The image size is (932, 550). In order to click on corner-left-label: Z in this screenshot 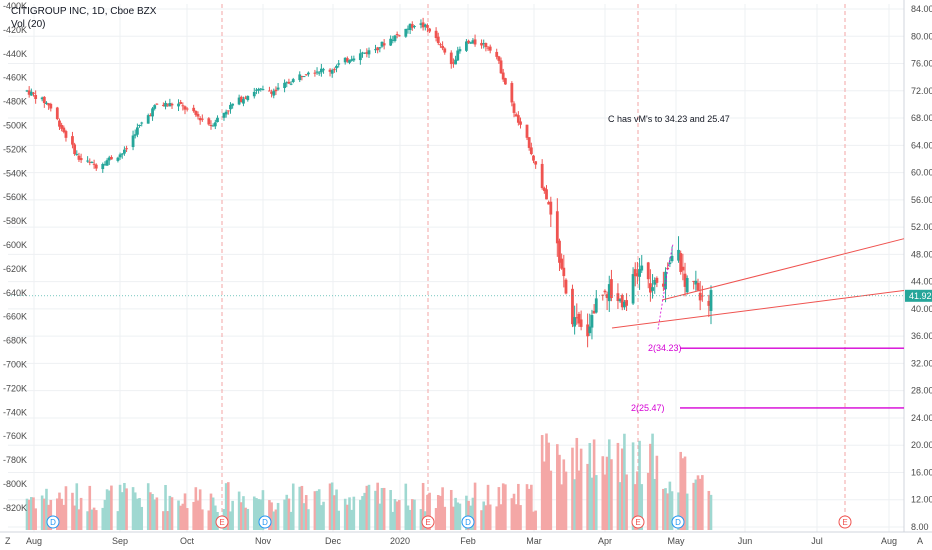, I will do `click(8, 541)`.